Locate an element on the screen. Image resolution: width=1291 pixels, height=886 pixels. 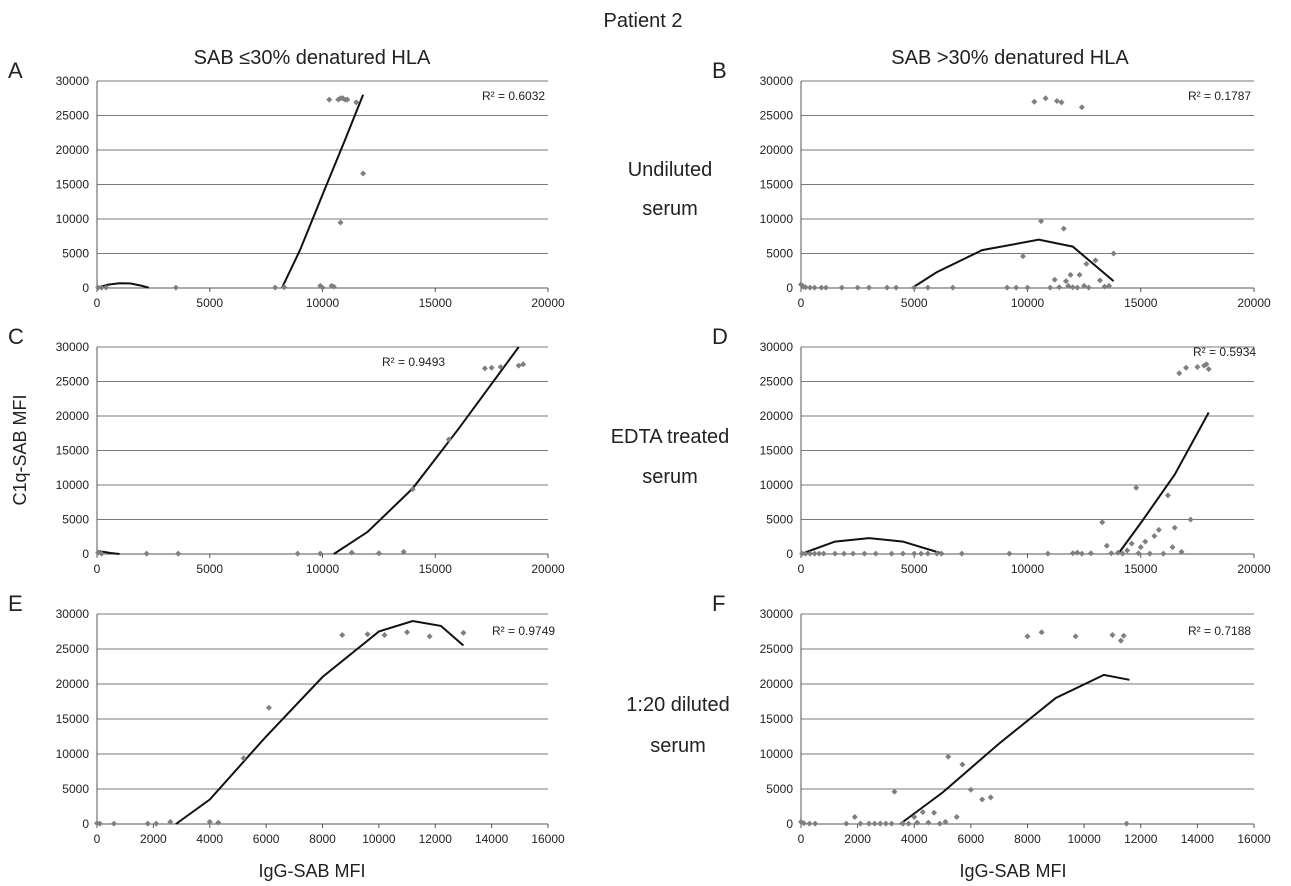
r-squared-label: R² = 0.5934 is located at coordinates (1224, 352).